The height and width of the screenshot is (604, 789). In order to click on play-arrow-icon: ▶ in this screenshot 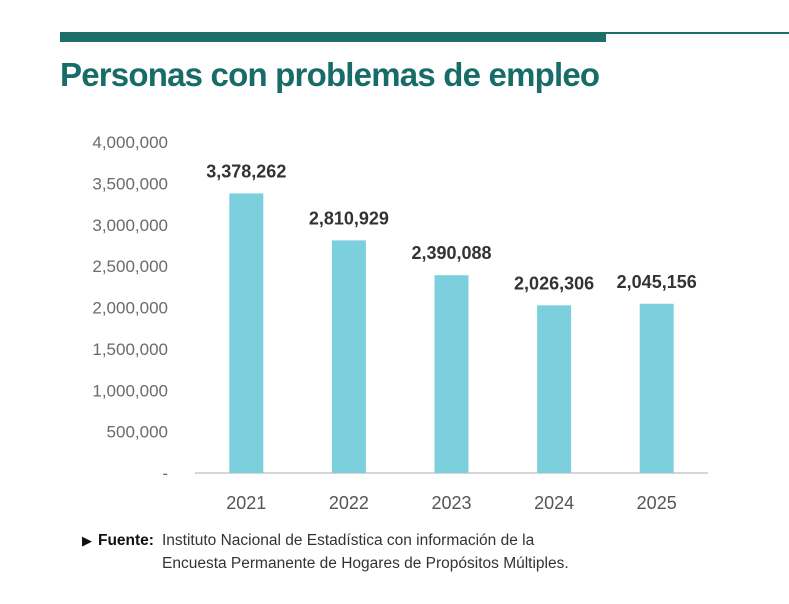, I will do `click(87, 540)`.